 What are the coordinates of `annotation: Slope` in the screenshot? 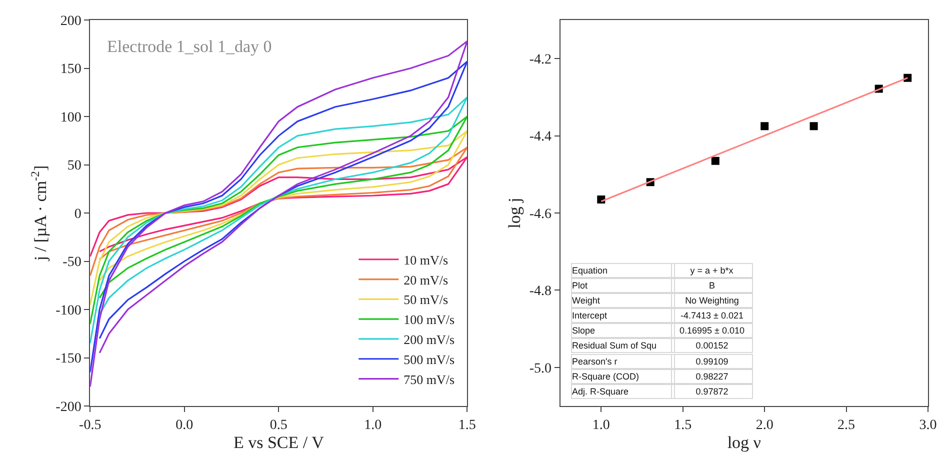 It's located at (584, 331).